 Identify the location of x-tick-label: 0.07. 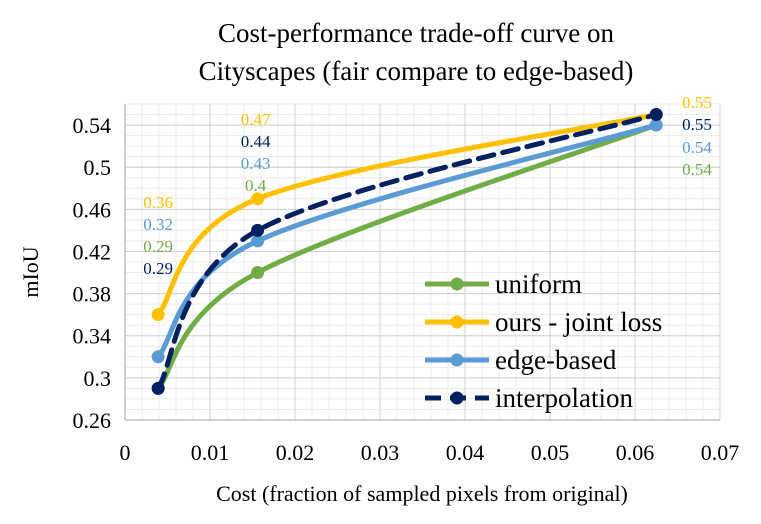
(720, 452).